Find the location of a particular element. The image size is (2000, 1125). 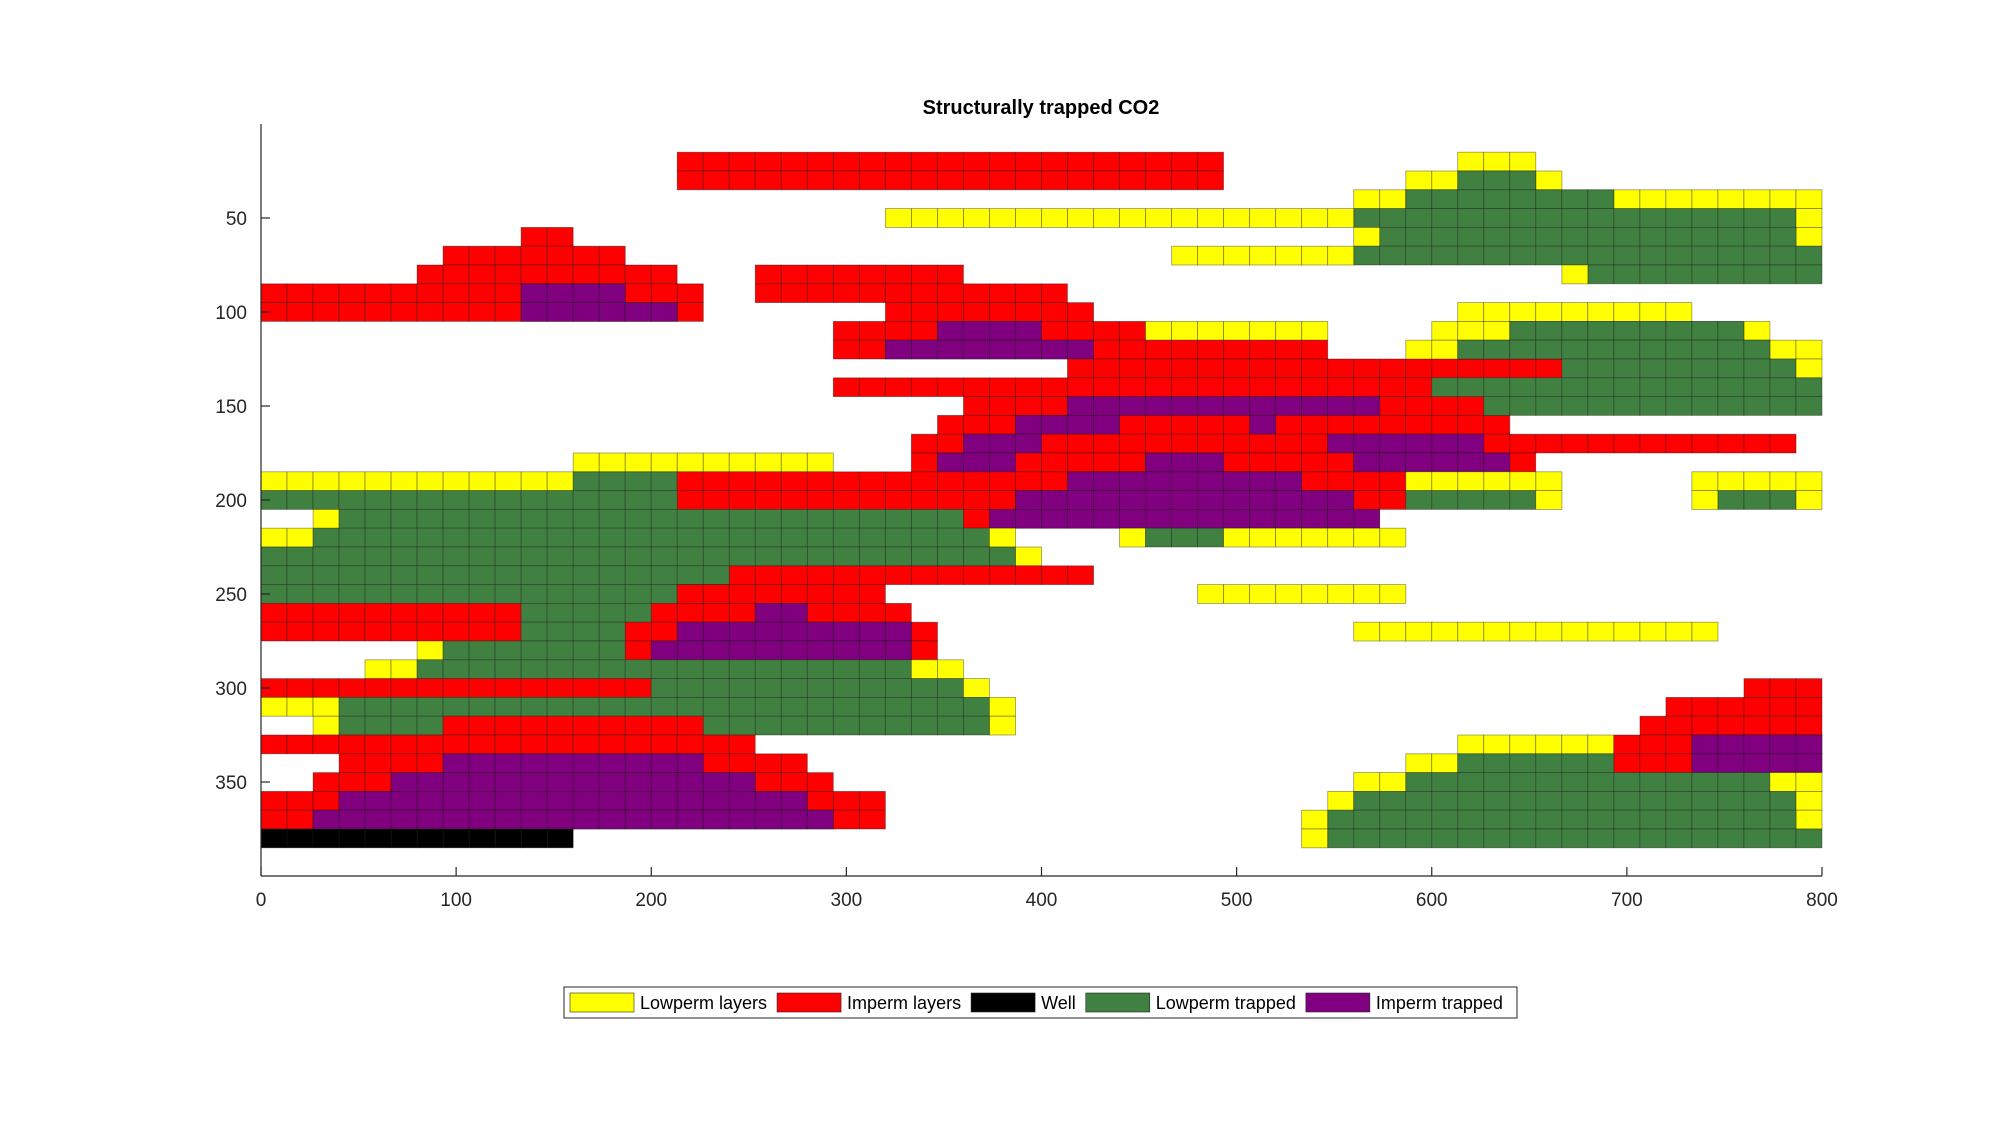

x-tick-label: 400 is located at coordinates (1042, 900).